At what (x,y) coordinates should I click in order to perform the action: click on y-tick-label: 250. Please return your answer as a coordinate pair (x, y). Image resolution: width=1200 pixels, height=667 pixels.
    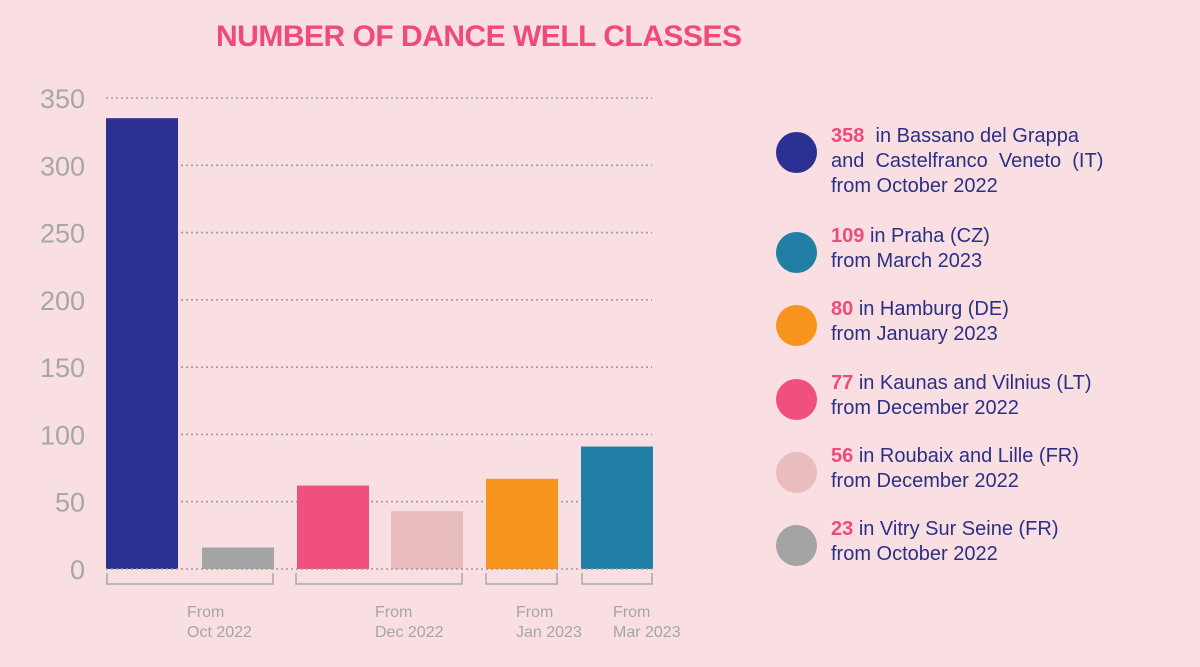
    Looking at the image, I should click on (62, 234).